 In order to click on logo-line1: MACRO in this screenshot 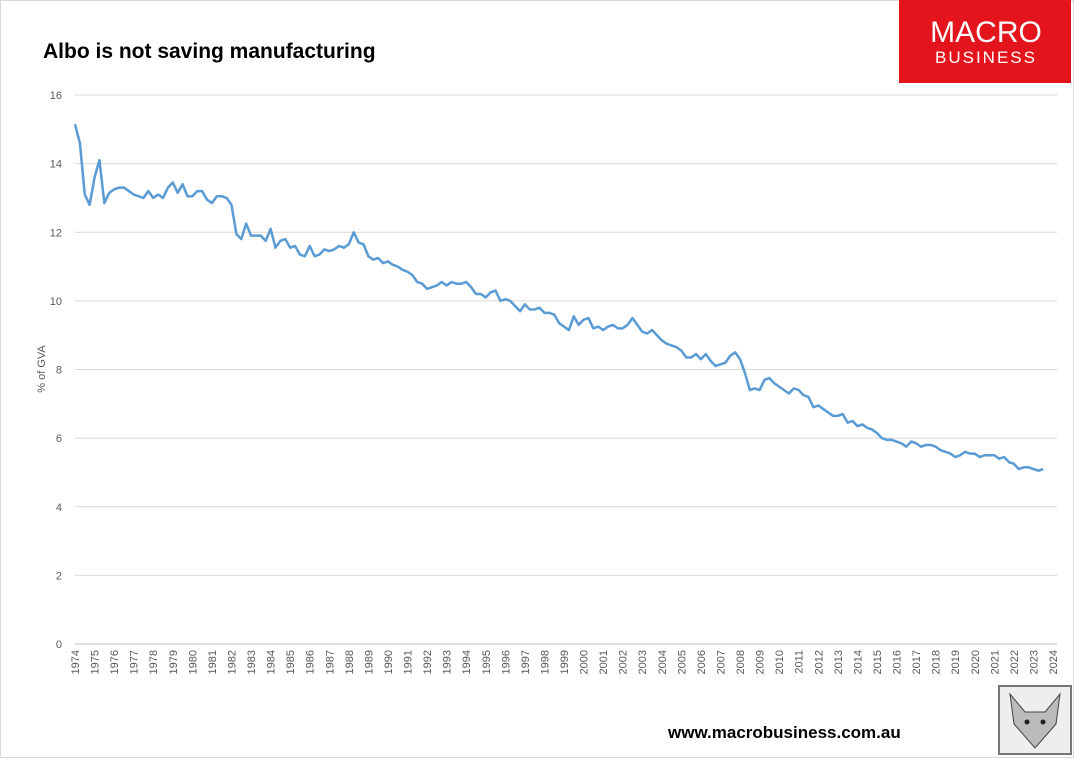, I will do `click(986, 32)`.